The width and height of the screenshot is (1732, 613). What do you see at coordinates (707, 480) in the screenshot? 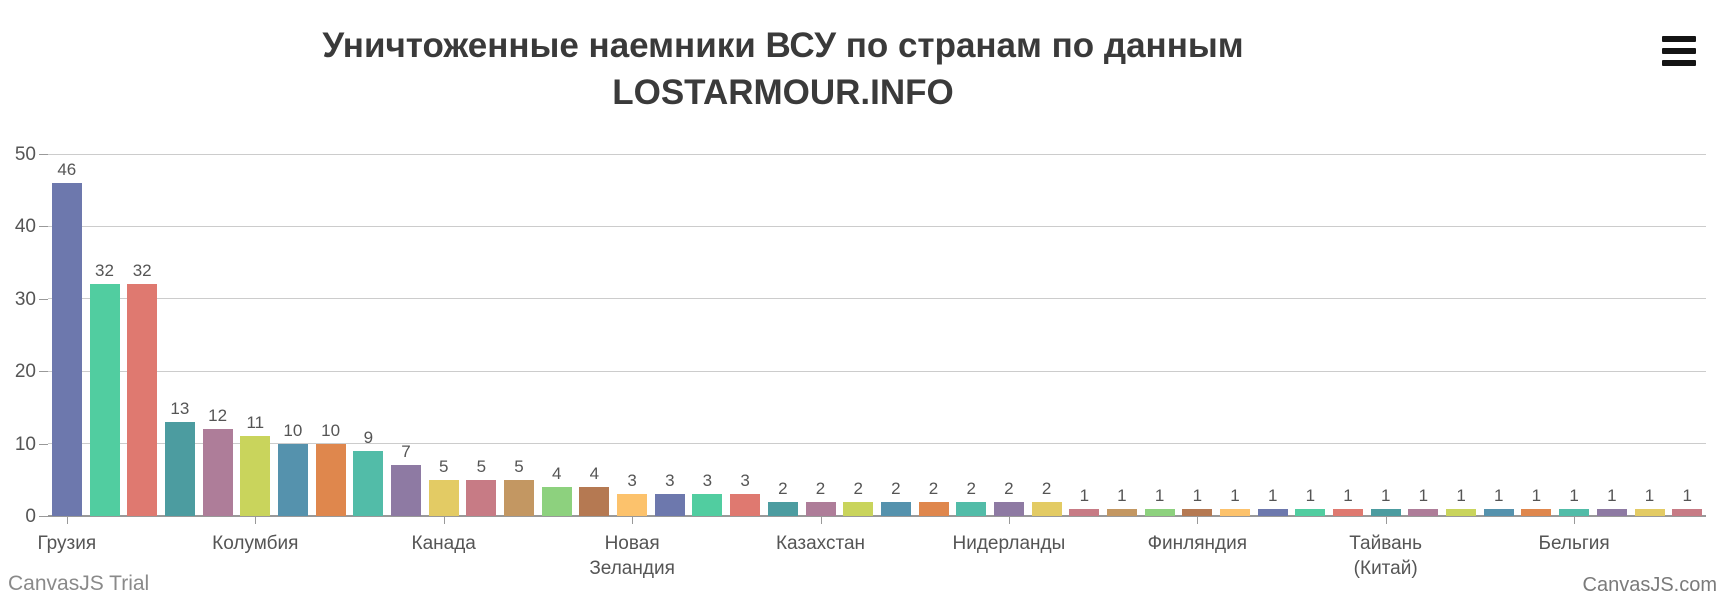
I see `bar-value-label: 3` at bounding box center [707, 480].